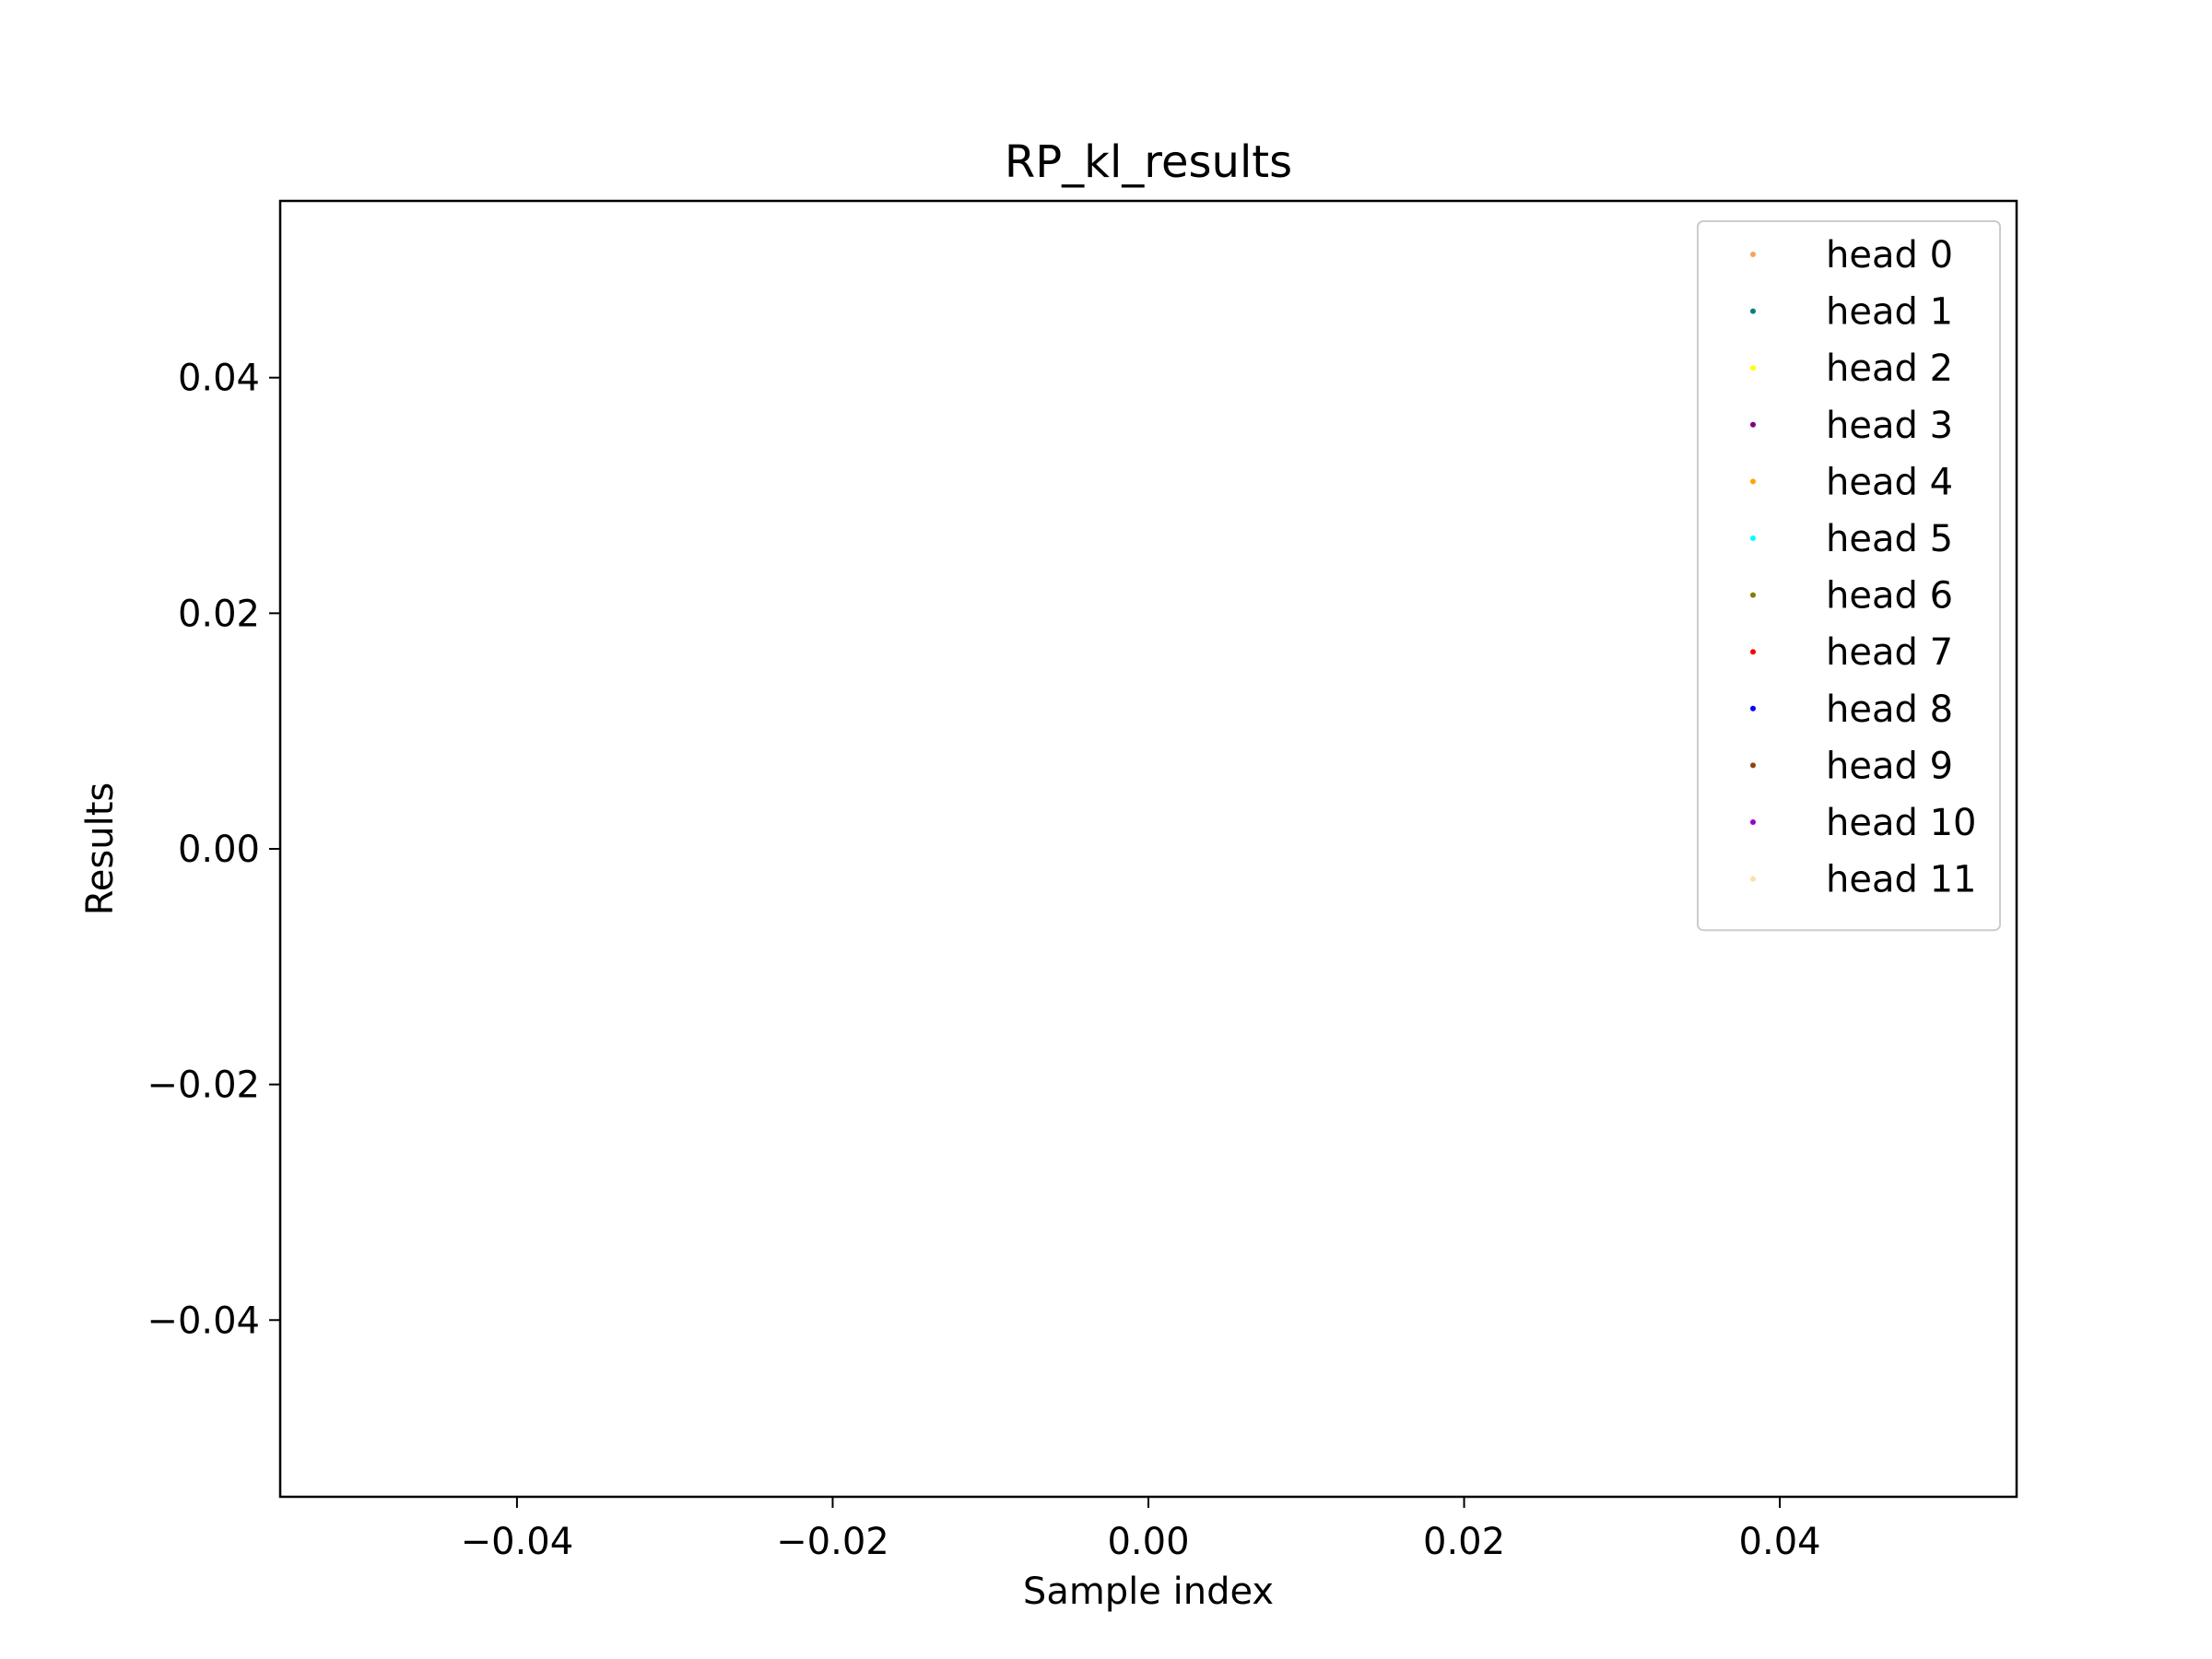 The image size is (2212, 1659). Describe the element at coordinates (1148, 162) in the screenshot. I see `chart-title: RP_kl_results` at that location.